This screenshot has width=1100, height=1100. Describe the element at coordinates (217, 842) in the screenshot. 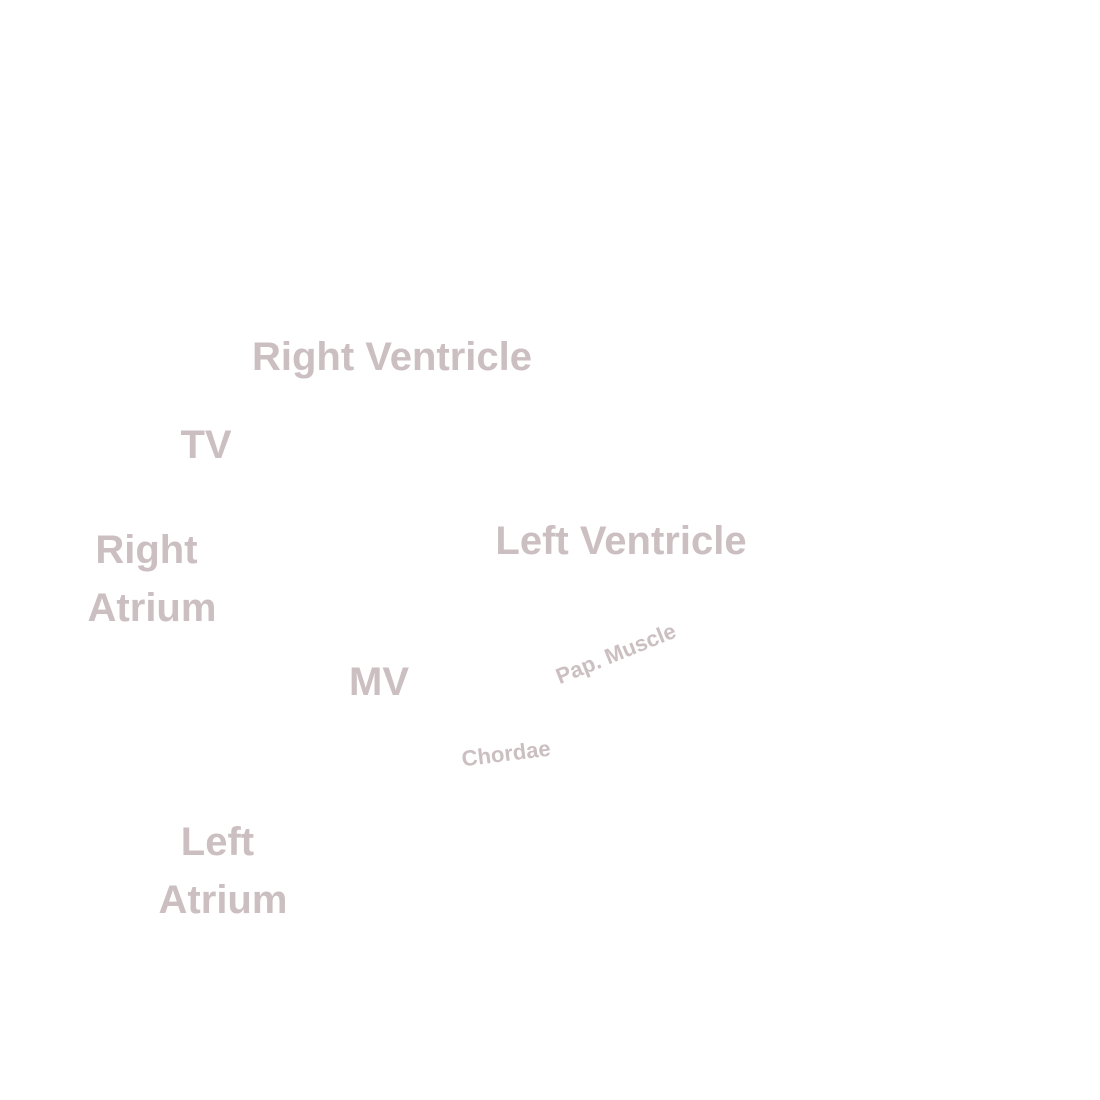

I see `label-left-atrium-line-1: Left` at that location.